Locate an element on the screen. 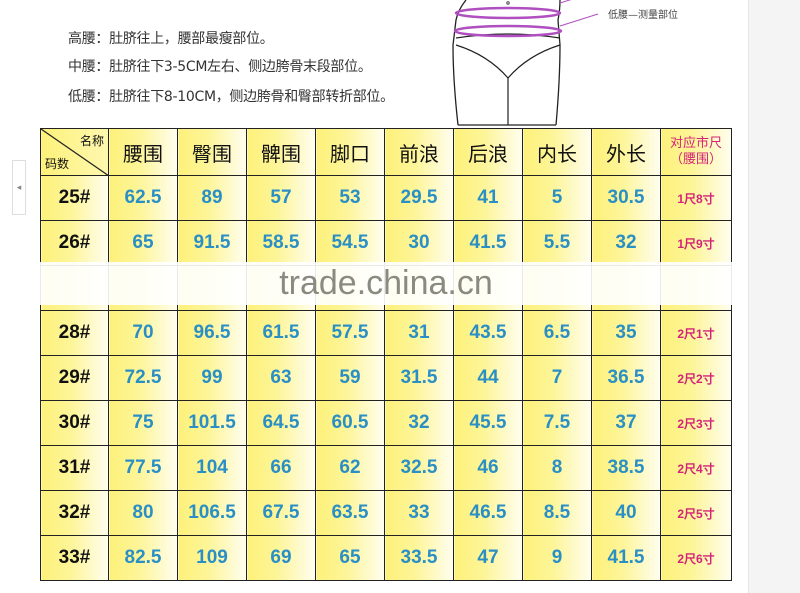 This screenshot has width=800, height=593. value-cell: 109 is located at coordinates (212, 558).